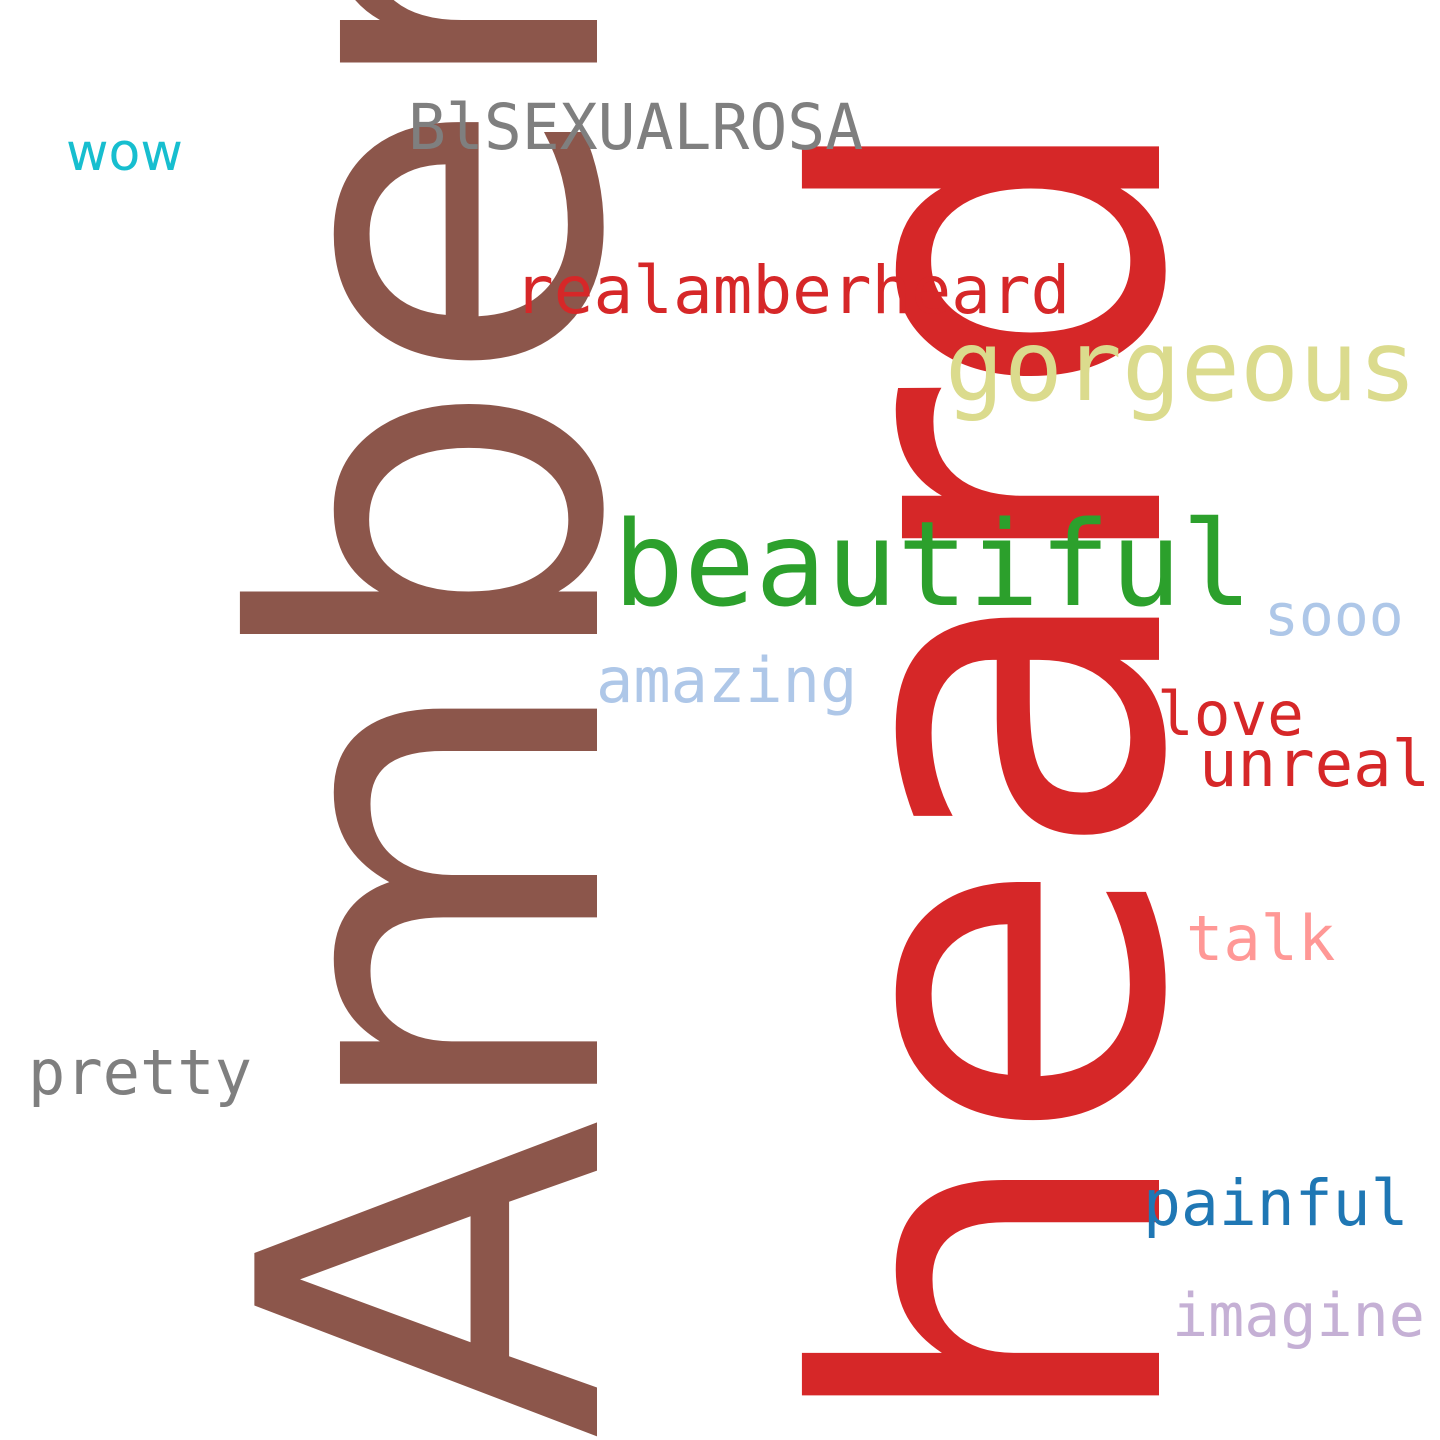 The width and height of the screenshot is (1440, 1440). What do you see at coordinates (1276, 1203) in the screenshot?
I see `word-painful: painful` at bounding box center [1276, 1203].